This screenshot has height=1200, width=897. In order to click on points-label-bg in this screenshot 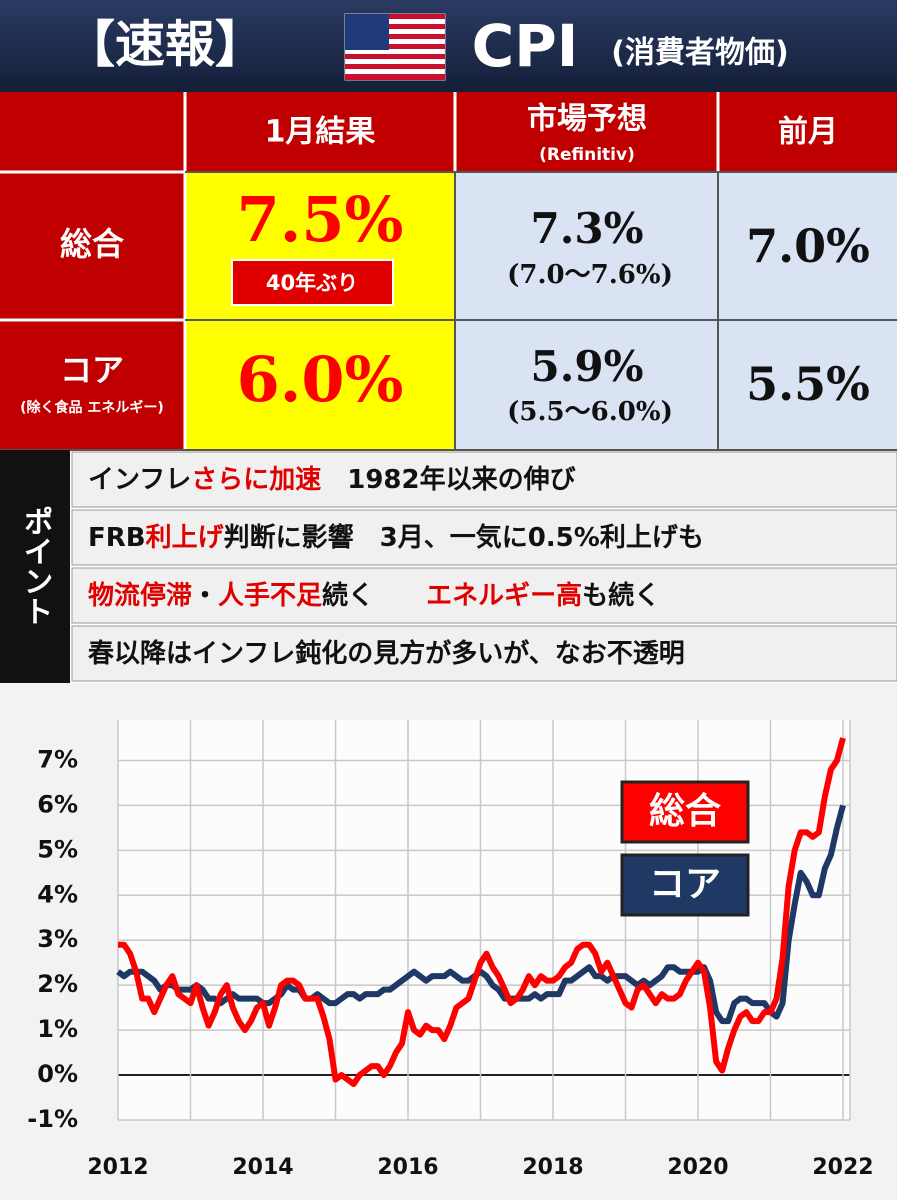, I will do `click(35, 566)`.